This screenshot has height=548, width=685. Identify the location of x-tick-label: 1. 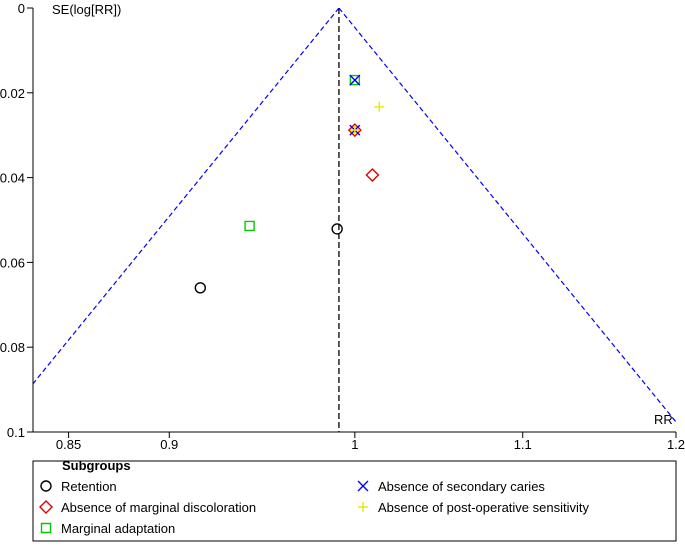
(354, 444).